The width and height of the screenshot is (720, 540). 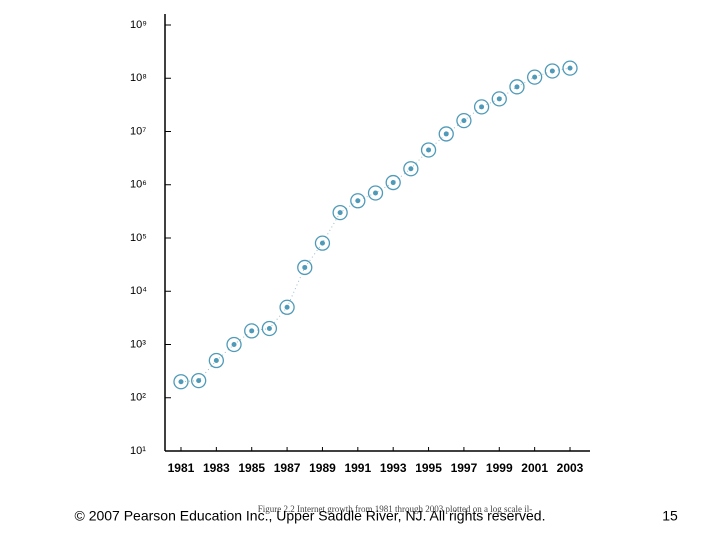 What do you see at coordinates (322, 468) in the screenshot?
I see `x-tick-label: 1989` at bounding box center [322, 468].